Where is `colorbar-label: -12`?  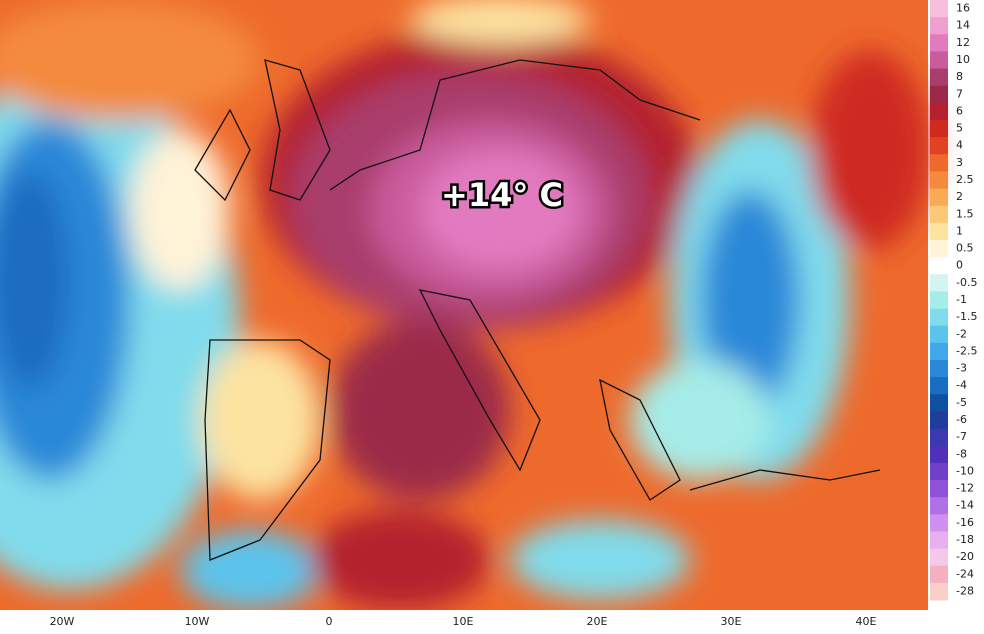 colorbar-label: -12 is located at coordinates (965, 488).